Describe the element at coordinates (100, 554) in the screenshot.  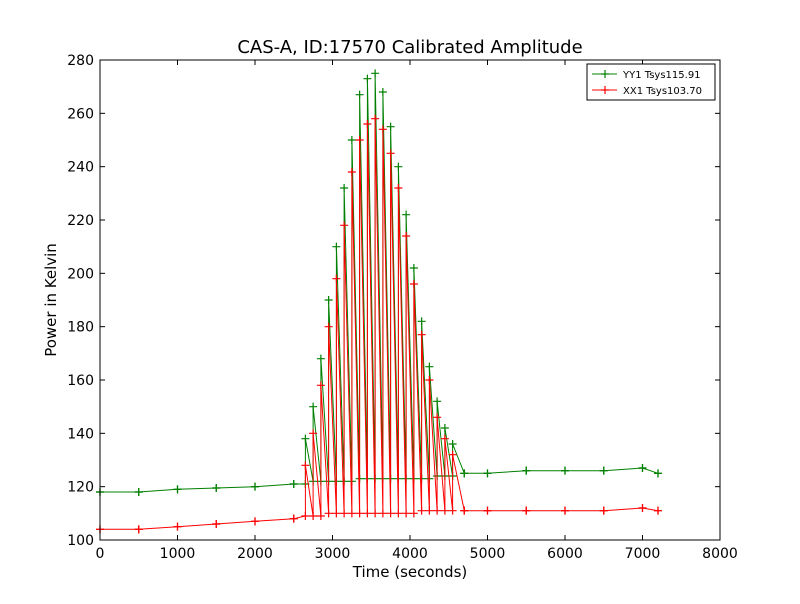
I see `x-tick-label: 0` at that location.